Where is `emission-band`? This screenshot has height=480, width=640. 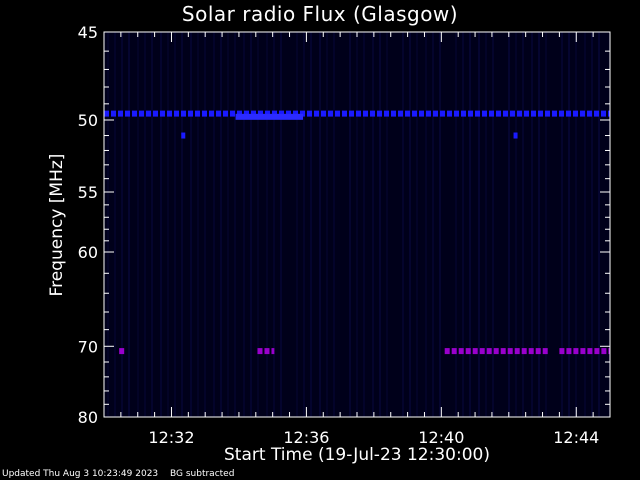 emission-band is located at coordinates (357, 113).